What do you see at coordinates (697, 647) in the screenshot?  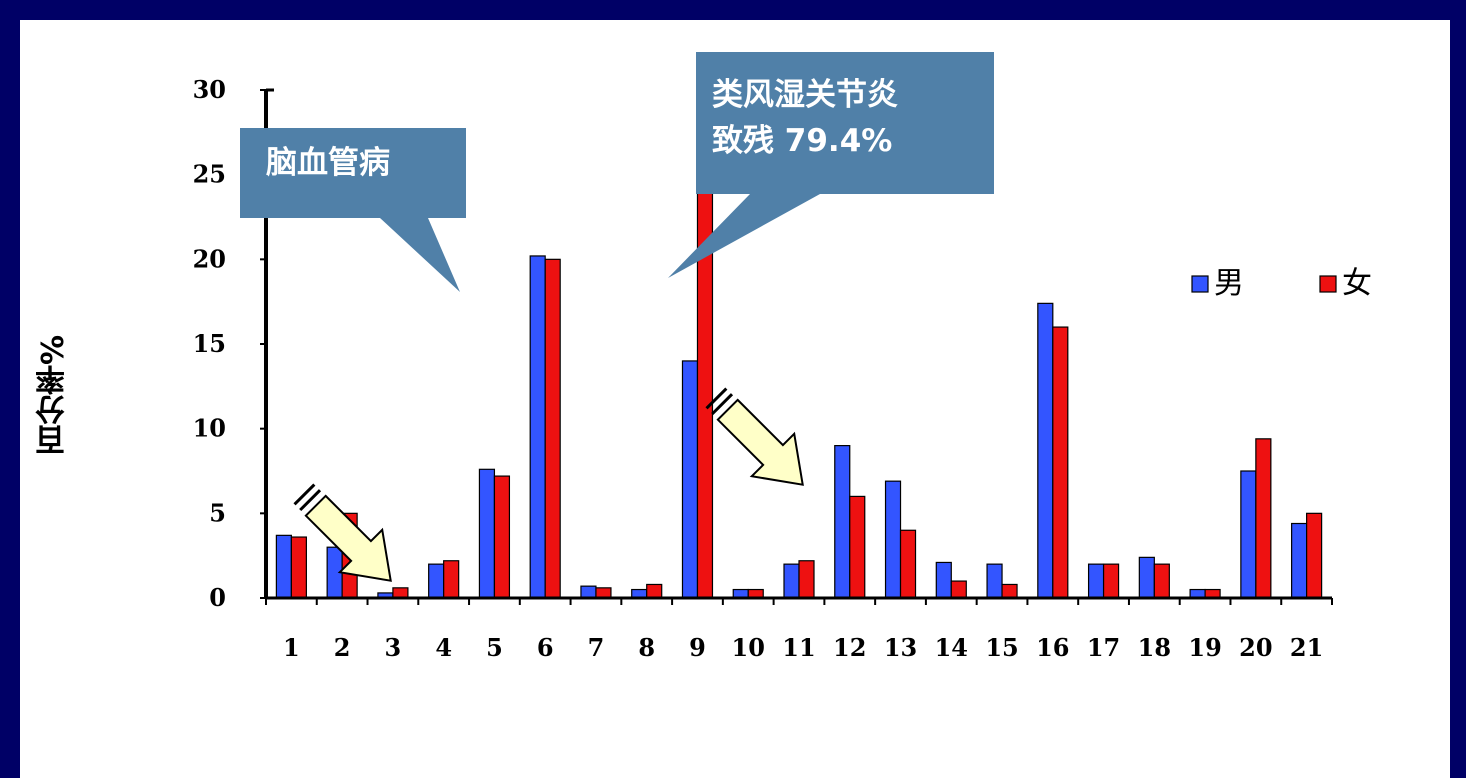 I see `x-tick-label: 9` at bounding box center [697, 647].